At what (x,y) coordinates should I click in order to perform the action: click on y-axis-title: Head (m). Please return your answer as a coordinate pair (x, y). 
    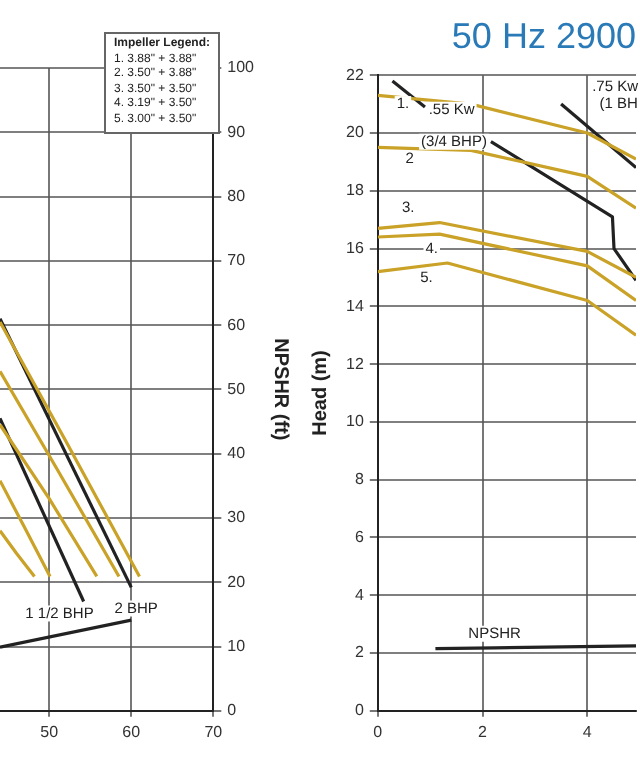
    Looking at the image, I should click on (320, 393).